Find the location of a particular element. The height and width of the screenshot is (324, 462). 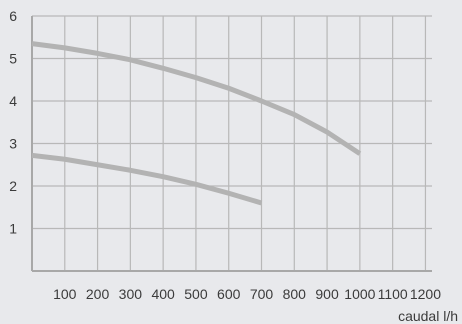

x-tick-label: 100 is located at coordinates (65, 294).